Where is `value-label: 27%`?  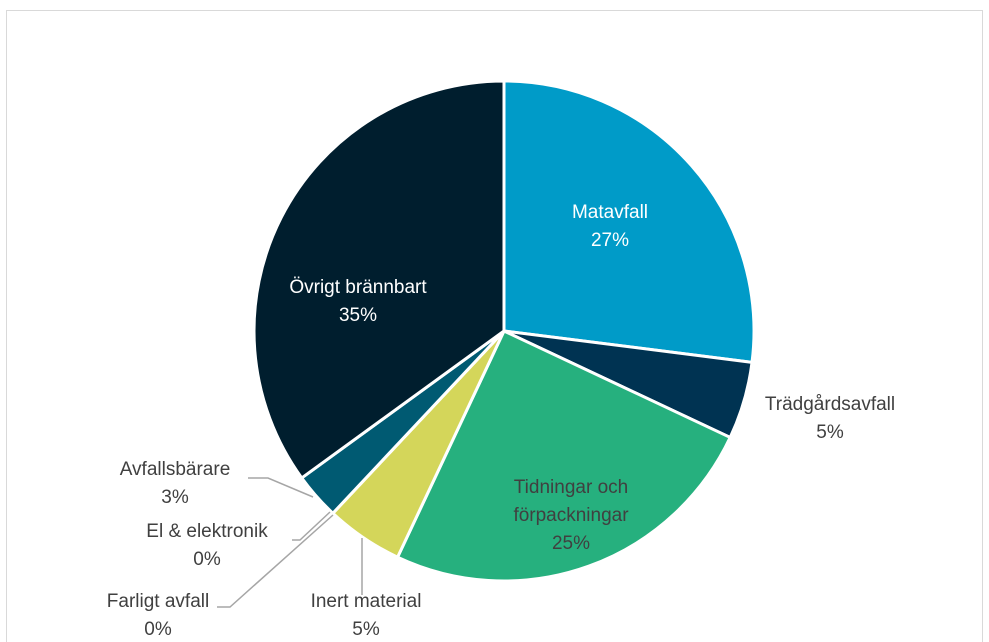 value-label: 27% is located at coordinates (610, 240).